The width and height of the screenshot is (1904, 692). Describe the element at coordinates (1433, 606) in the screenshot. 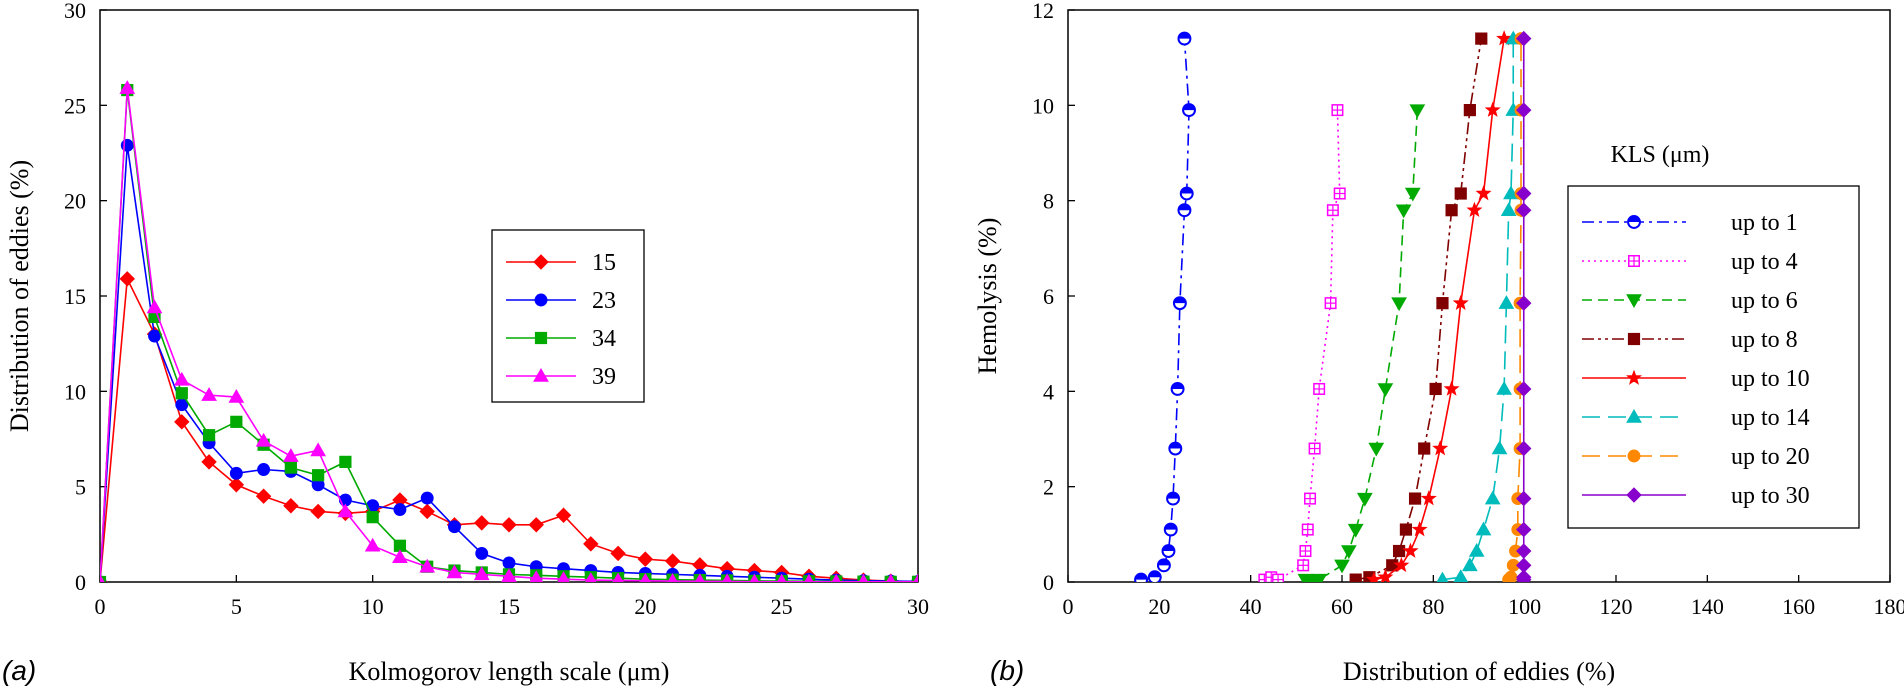

I see `panel-b-x-tick-label: 80` at that location.